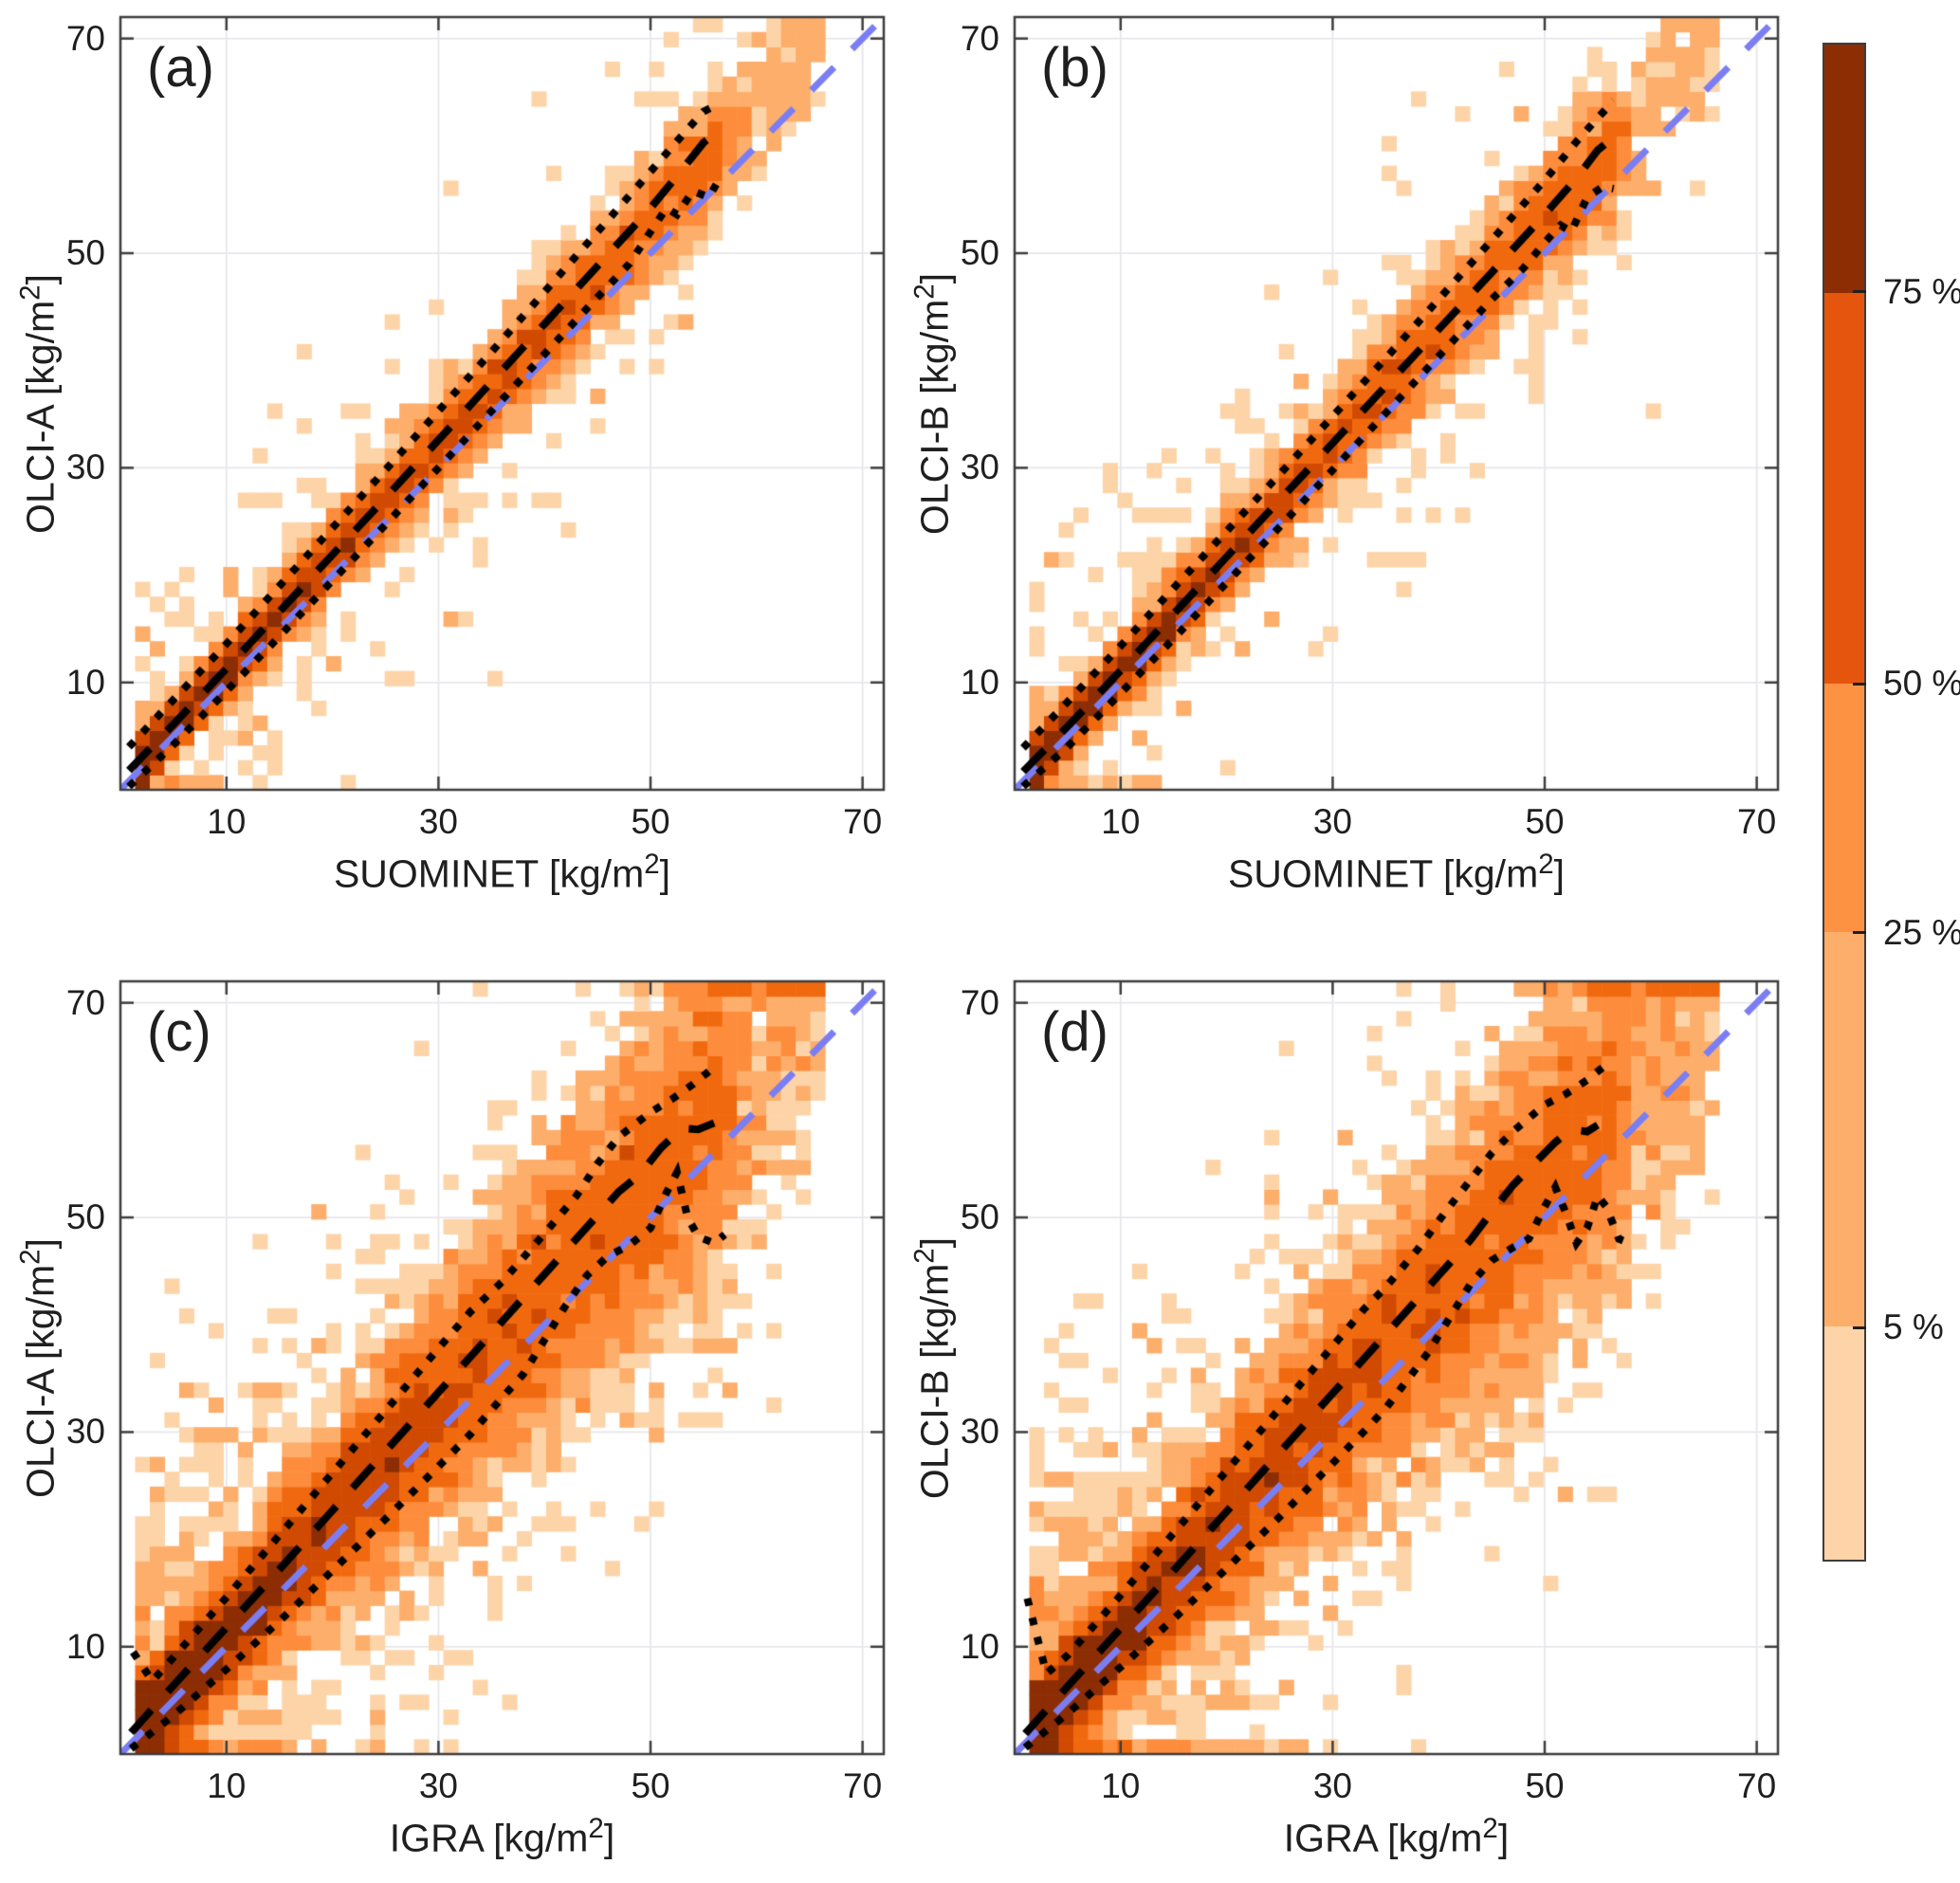 The image size is (1960, 1883). Describe the element at coordinates (1921, 291) in the screenshot. I see `colorbar-label: 75 %` at that location.